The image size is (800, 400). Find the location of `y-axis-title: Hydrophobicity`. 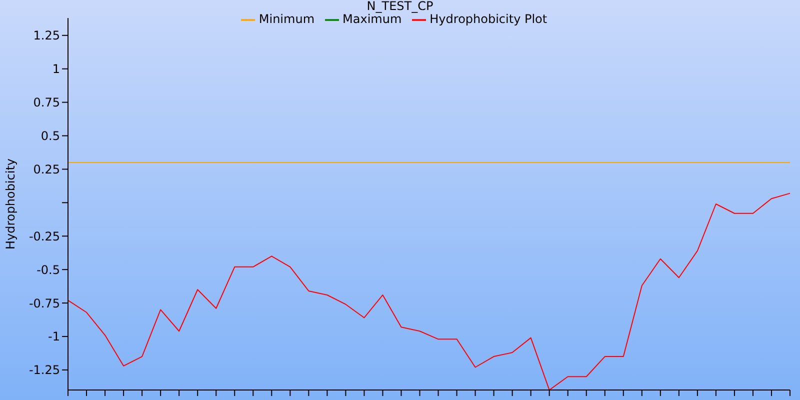

y-axis-title: Hydrophobicity is located at coordinates (10, 204).